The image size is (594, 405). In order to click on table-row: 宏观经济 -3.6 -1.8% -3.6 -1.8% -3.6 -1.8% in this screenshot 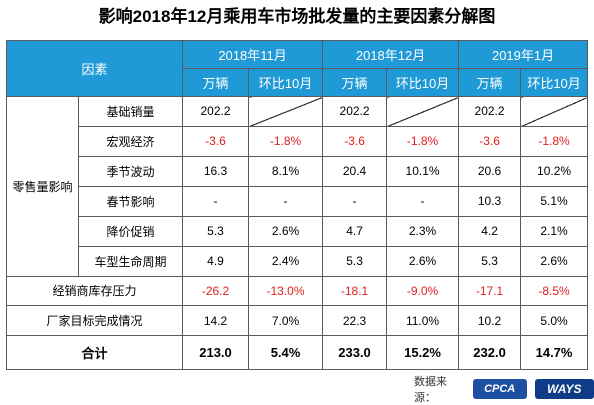, I will do `click(298, 141)`.